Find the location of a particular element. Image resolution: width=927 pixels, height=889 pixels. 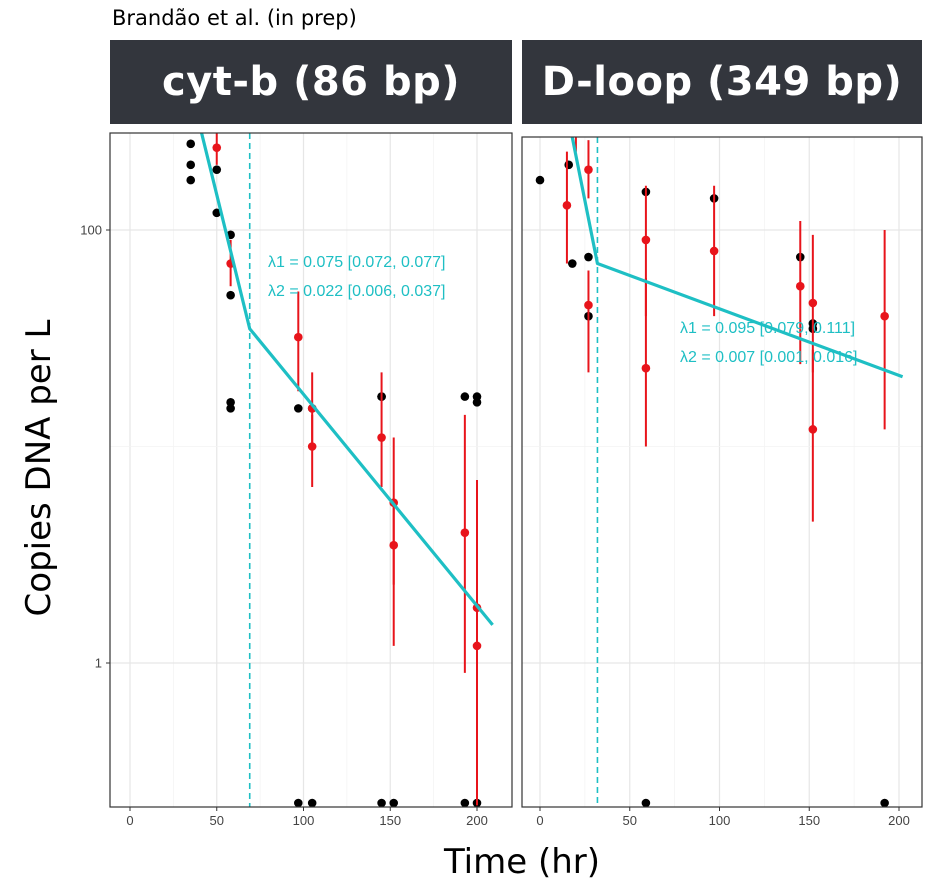

lambda-annotation: λ2 = 0.022 [0.006, 0.037] is located at coordinates (356, 291).